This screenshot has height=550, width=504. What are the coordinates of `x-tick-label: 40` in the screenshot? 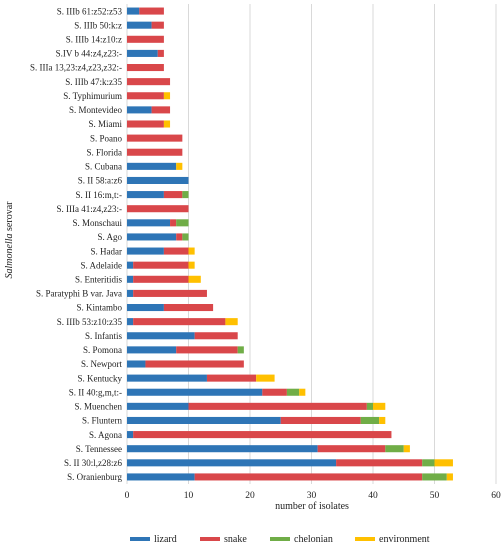 It's located at (373, 496).